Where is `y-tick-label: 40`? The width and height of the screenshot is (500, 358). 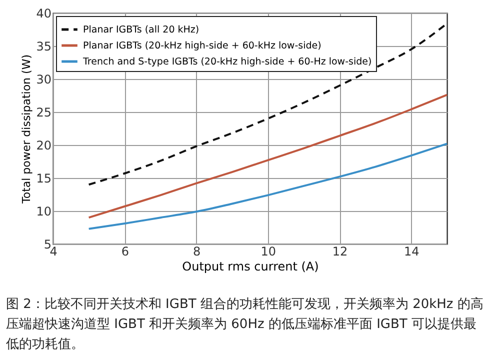
y-tick-label: 40 is located at coordinates (44, 13).